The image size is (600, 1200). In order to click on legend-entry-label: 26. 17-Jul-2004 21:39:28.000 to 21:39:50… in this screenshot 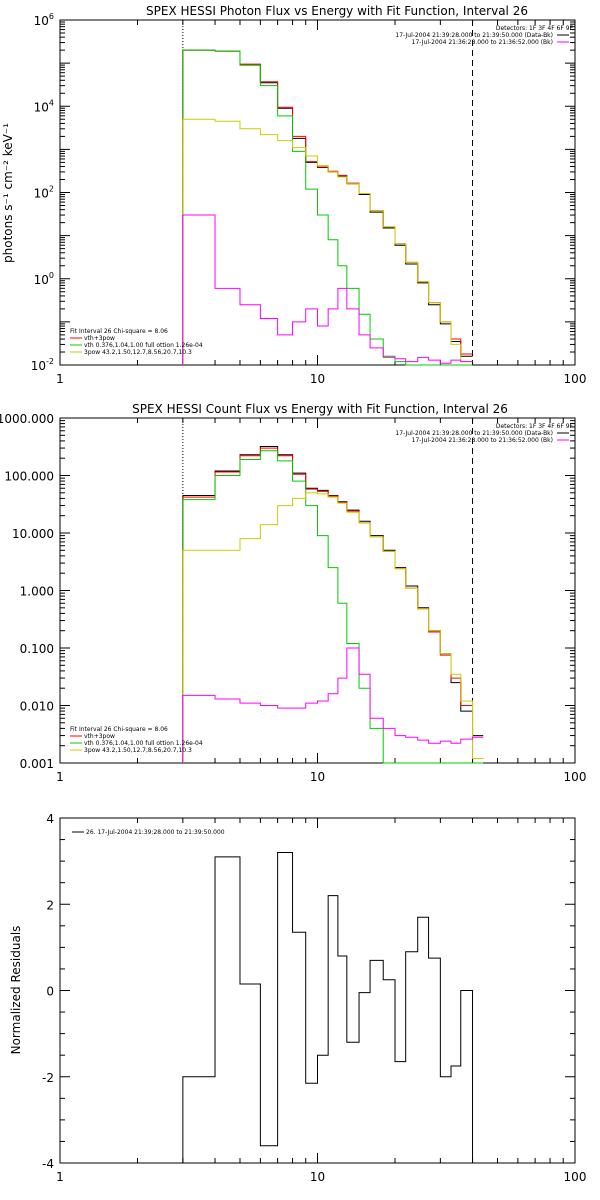, I will do `click(155, 832)`.